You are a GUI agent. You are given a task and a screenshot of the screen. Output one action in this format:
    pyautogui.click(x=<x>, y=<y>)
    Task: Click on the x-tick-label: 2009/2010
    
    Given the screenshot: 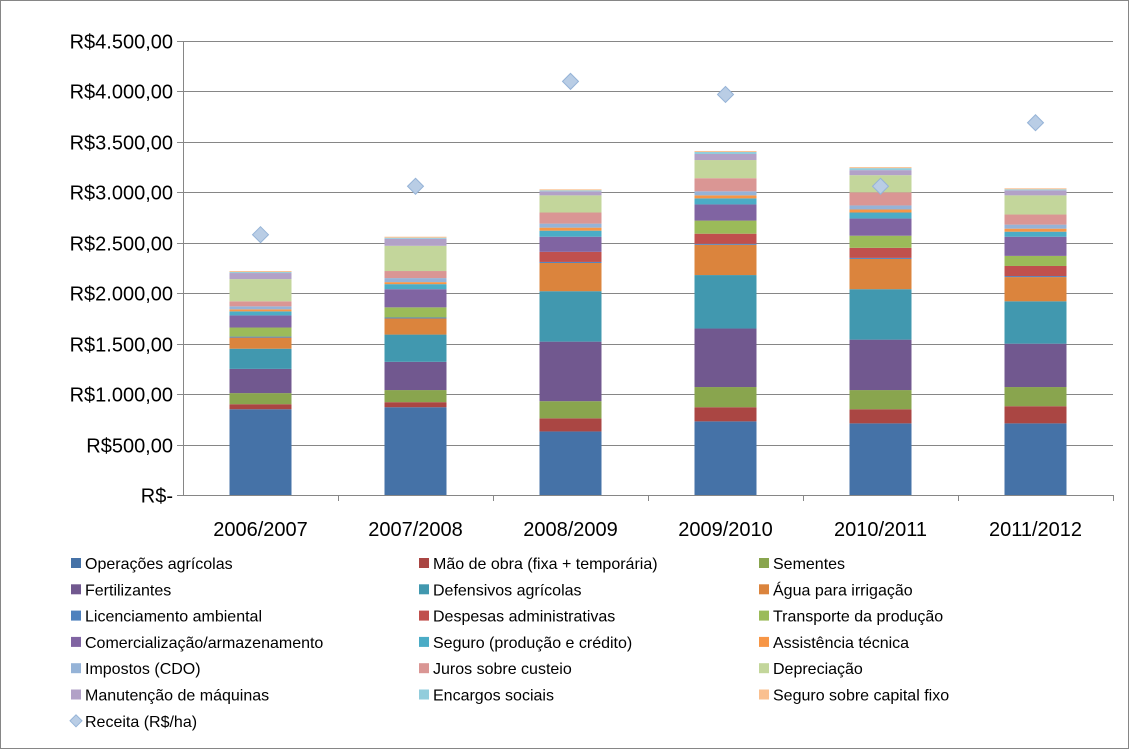 What is the action you would take?
    pyautogui.click(x=725, y=530)
    